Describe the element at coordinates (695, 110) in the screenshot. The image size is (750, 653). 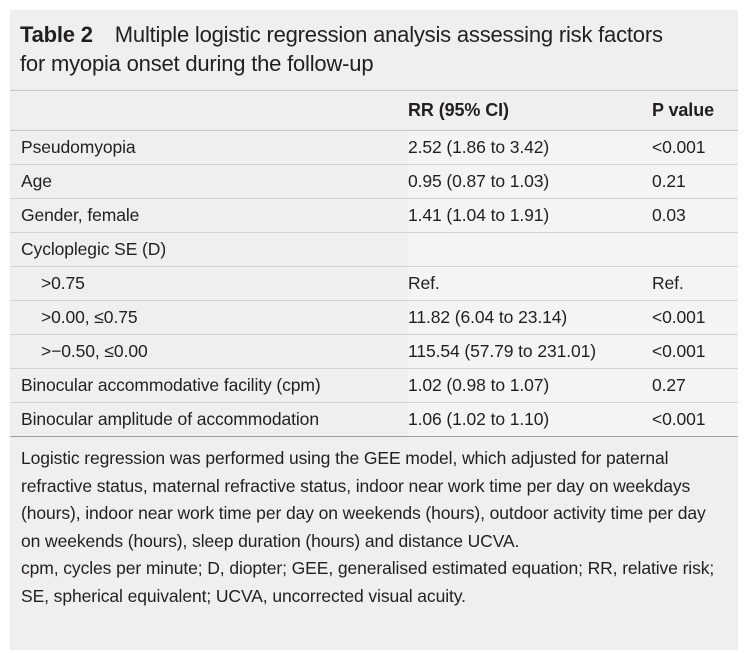
I see `header-p-value: P value` at that location.